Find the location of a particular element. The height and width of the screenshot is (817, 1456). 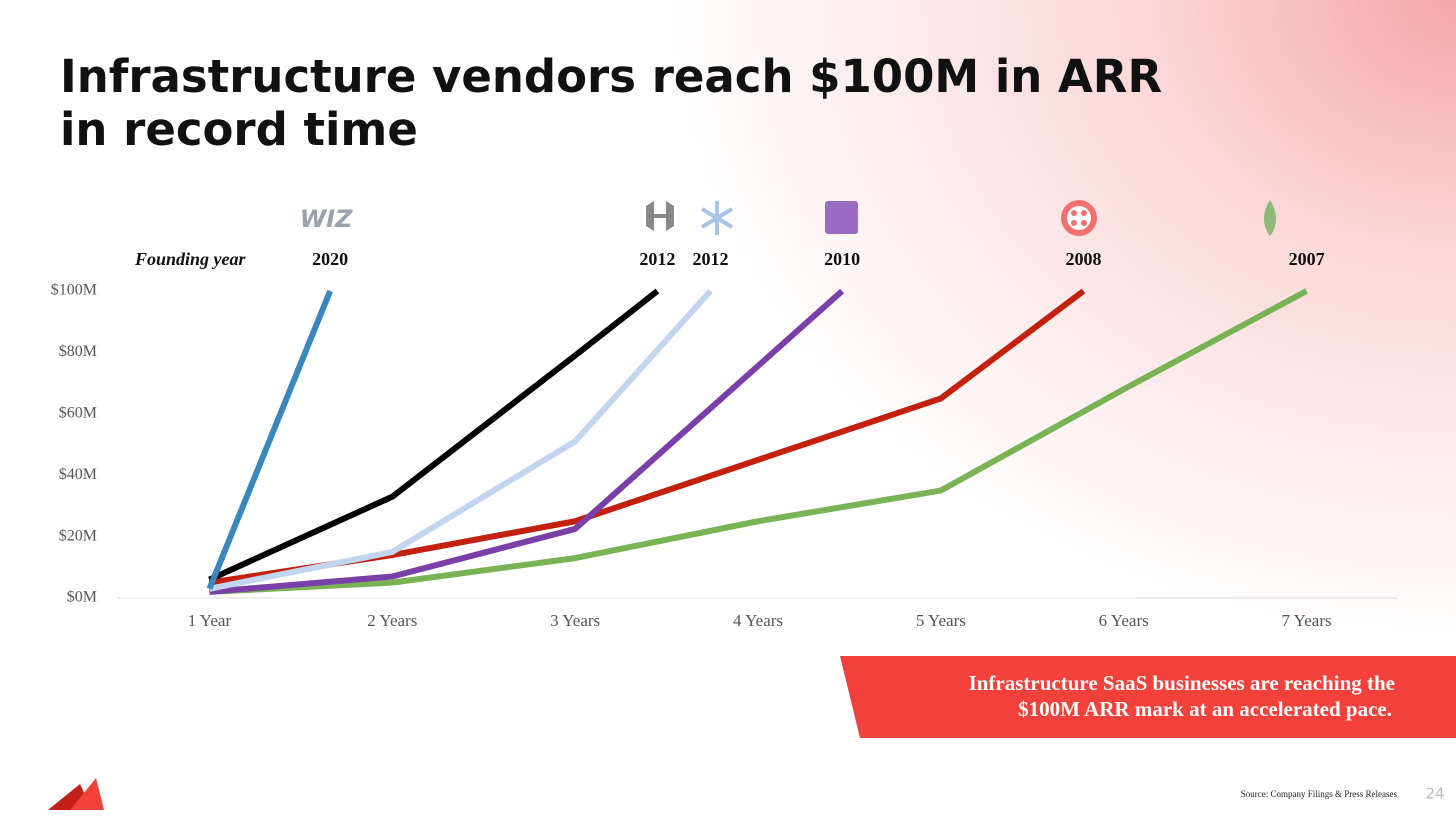

title-line: in record time is located at coordinates (239, 129).